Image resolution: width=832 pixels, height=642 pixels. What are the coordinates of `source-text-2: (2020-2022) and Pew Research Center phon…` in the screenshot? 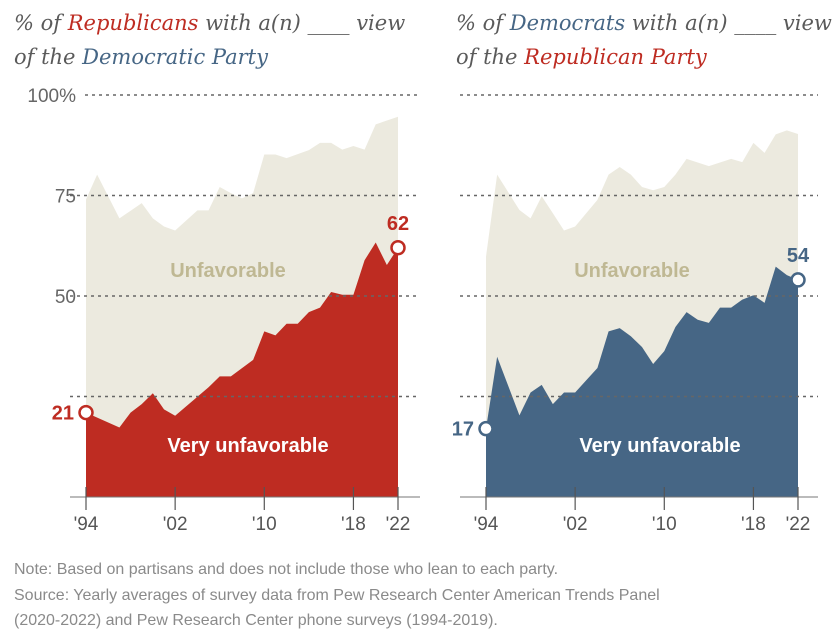 It's located at (256, 620).